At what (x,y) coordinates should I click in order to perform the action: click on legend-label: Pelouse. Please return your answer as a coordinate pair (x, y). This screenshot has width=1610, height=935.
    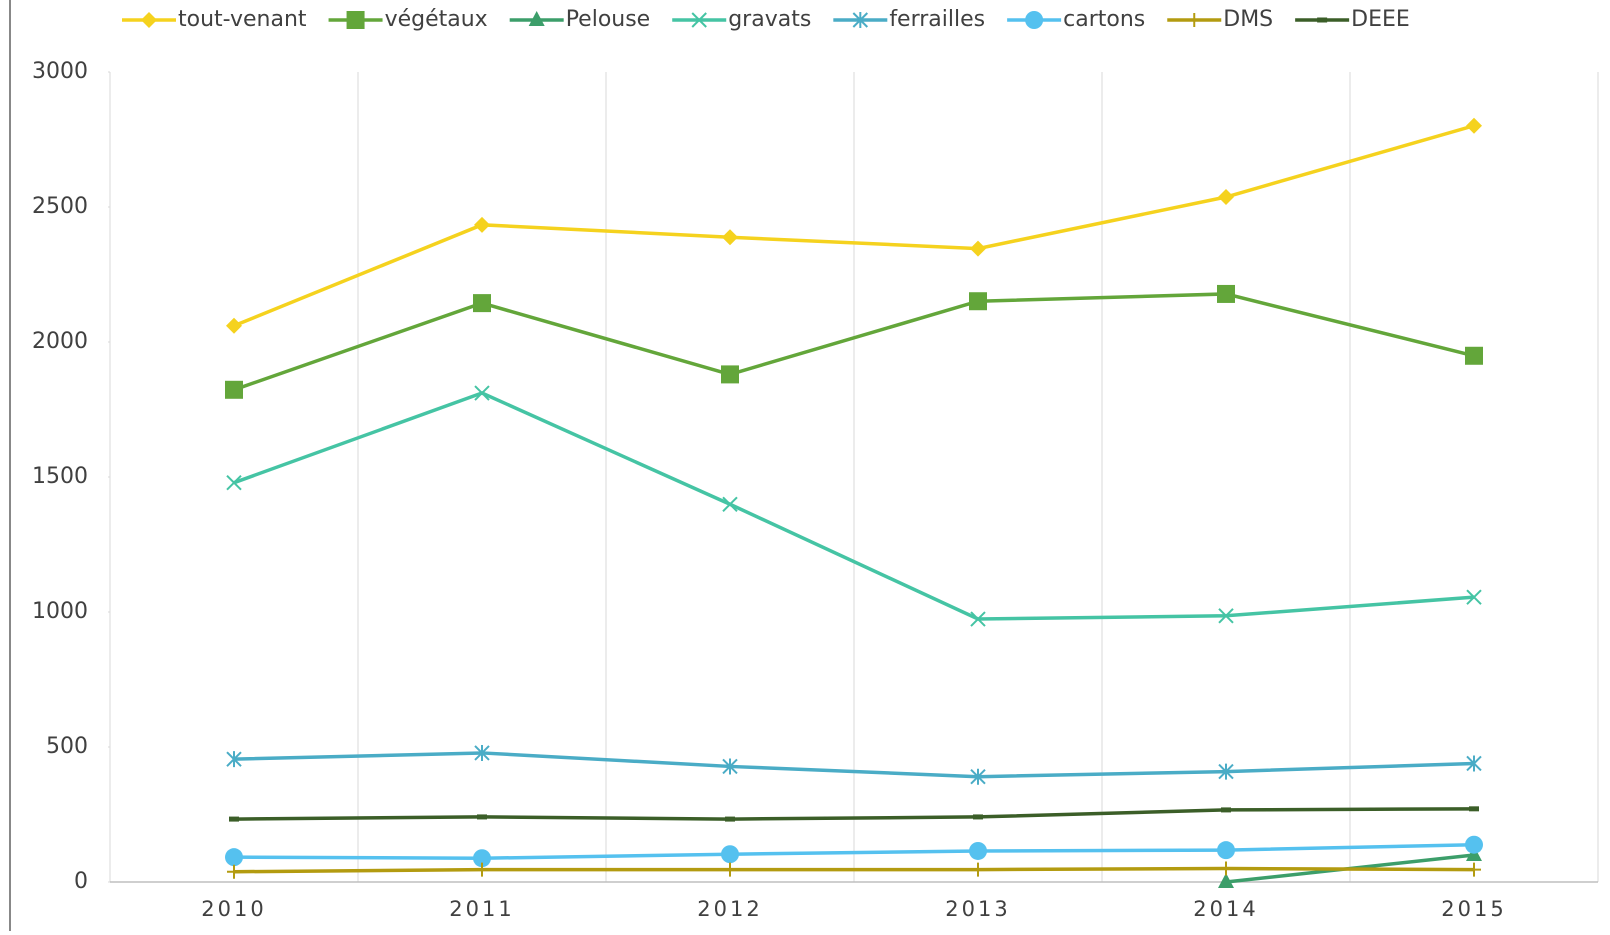
    Looking at the image, I should click on (608, 19).